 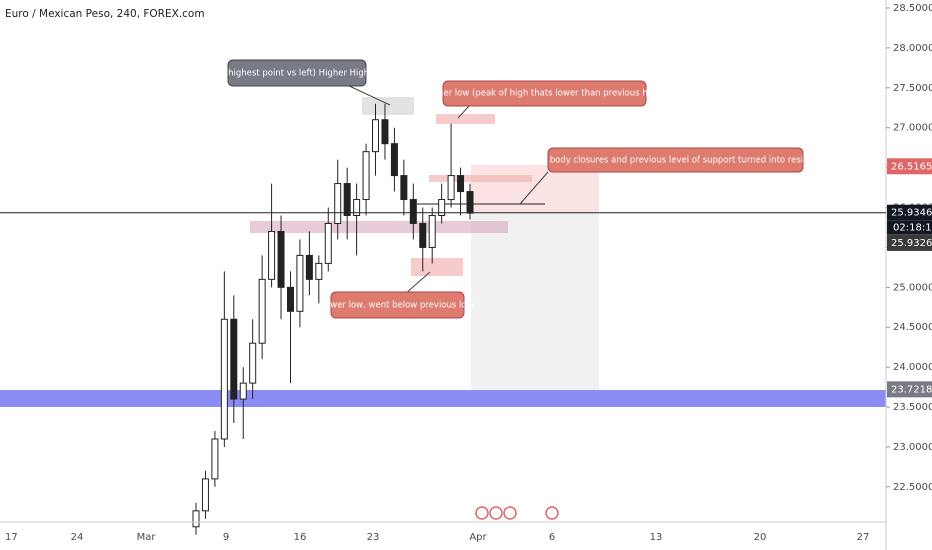 I want to click on countdown-bg, so click(x=909, y=227).